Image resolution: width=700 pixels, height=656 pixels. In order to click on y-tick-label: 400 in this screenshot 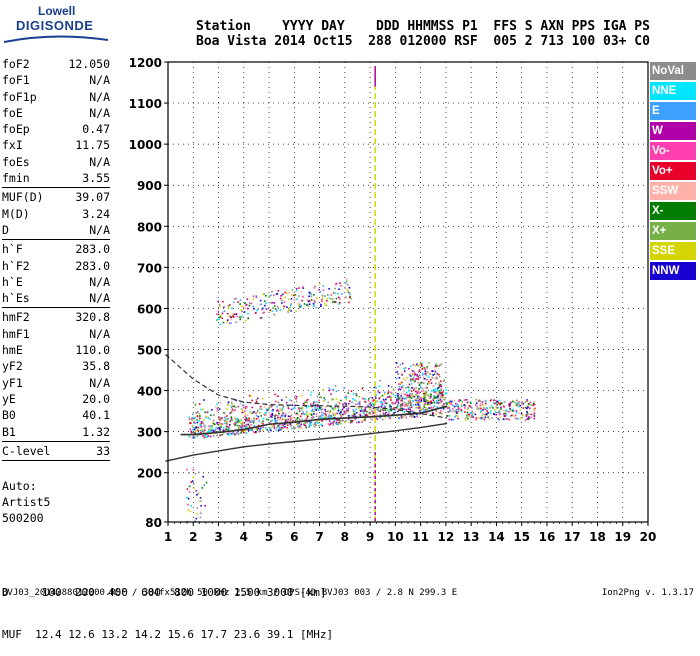, I will do `click(149, 392)`.